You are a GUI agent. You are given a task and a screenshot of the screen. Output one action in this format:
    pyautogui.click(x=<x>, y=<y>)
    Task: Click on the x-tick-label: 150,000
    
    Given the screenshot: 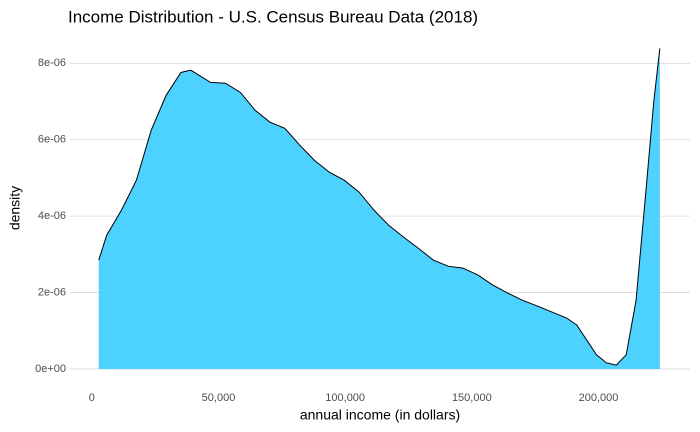 What is the action you would take?
    pyautogui.click(x=472, y=398)
    